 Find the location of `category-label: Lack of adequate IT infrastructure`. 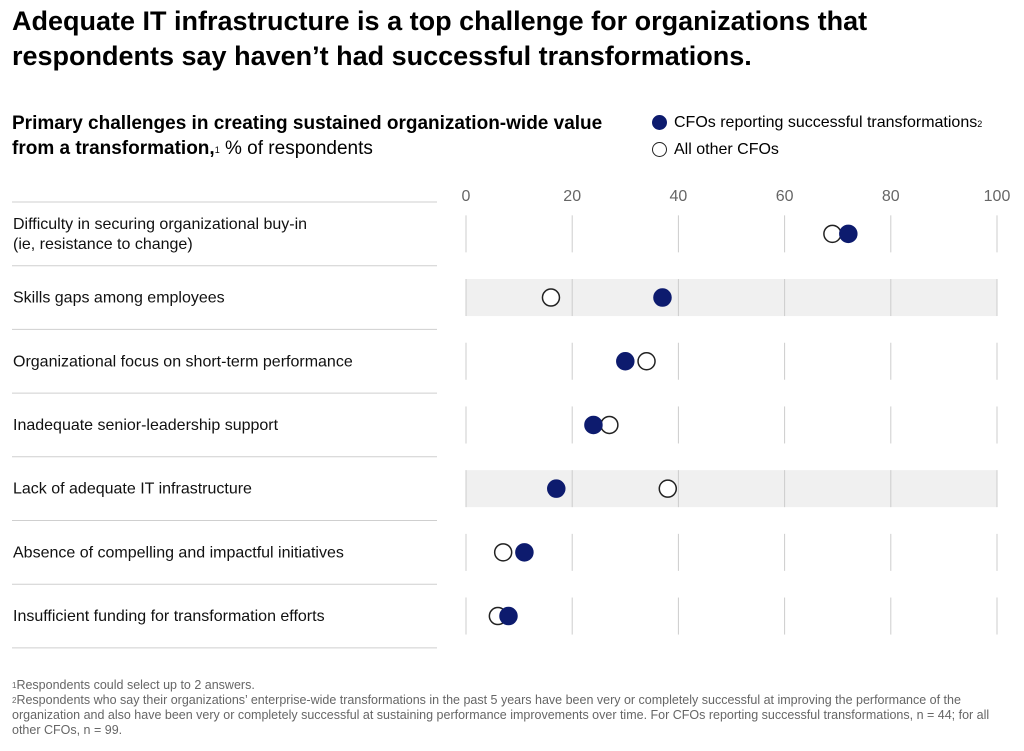

category-label: Lack of adequate IT infrastructure is located at coordinates (132, 489).